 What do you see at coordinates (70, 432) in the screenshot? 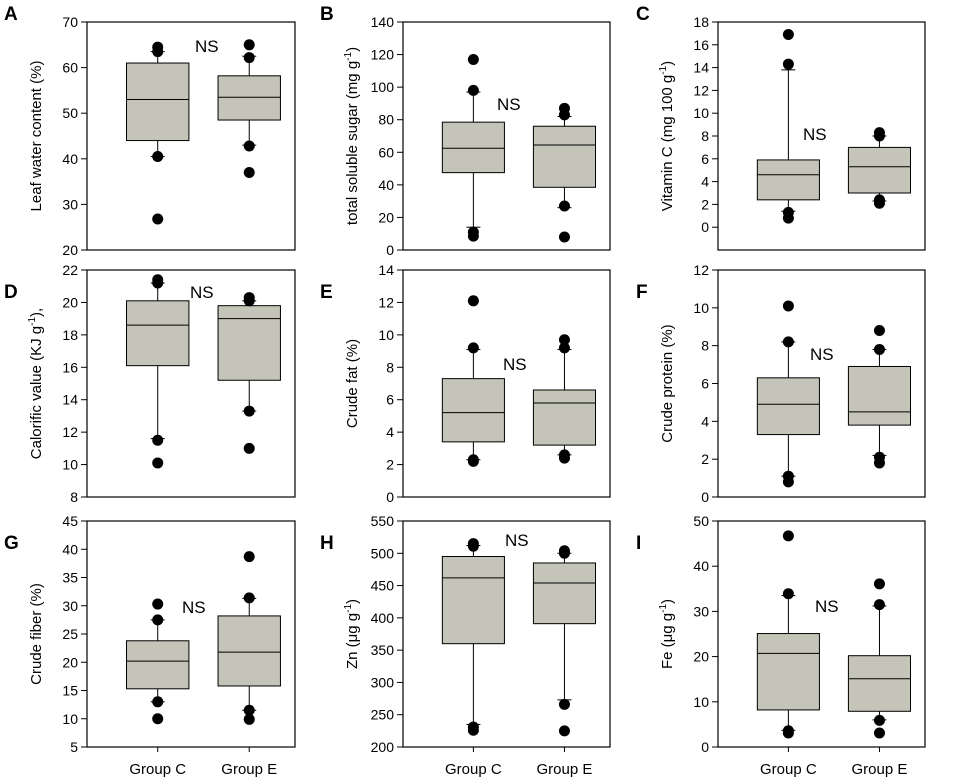
I see `y-tick-label: 12` at bounding box center [70, 432].